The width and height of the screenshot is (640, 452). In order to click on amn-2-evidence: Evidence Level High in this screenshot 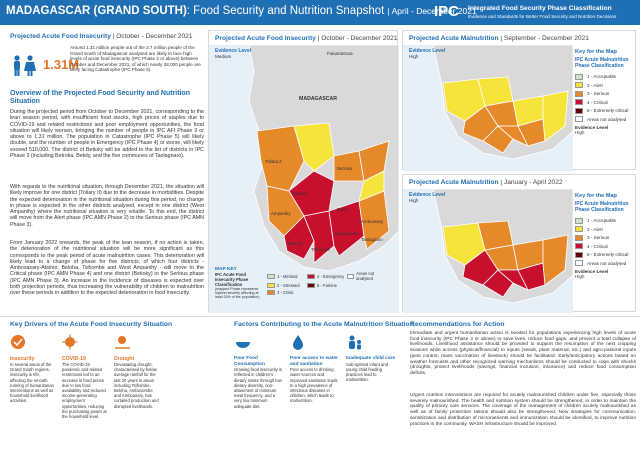, I will do `click(427, 198)`.